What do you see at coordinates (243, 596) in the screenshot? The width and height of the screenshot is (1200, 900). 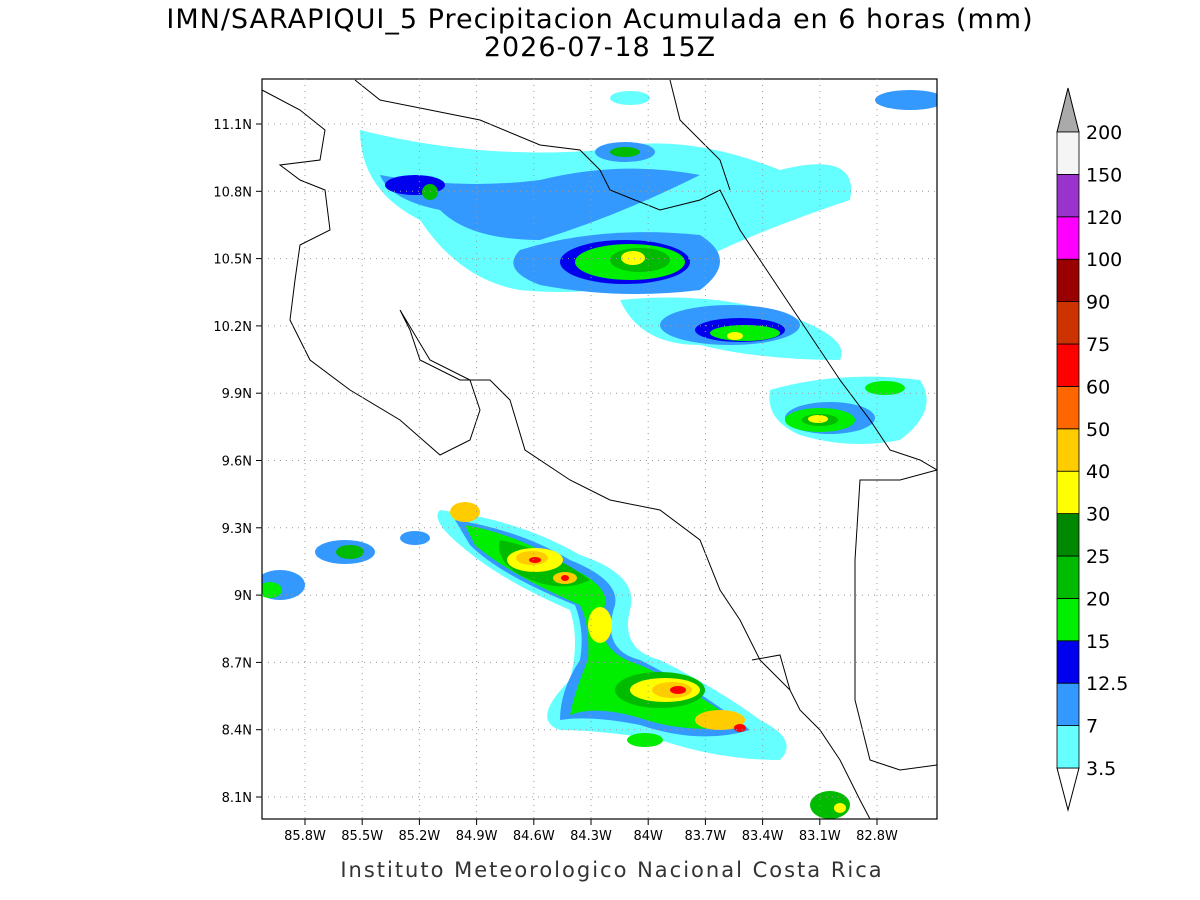 I see `y-tick-label: 9N` at bounding box center [243, 596].